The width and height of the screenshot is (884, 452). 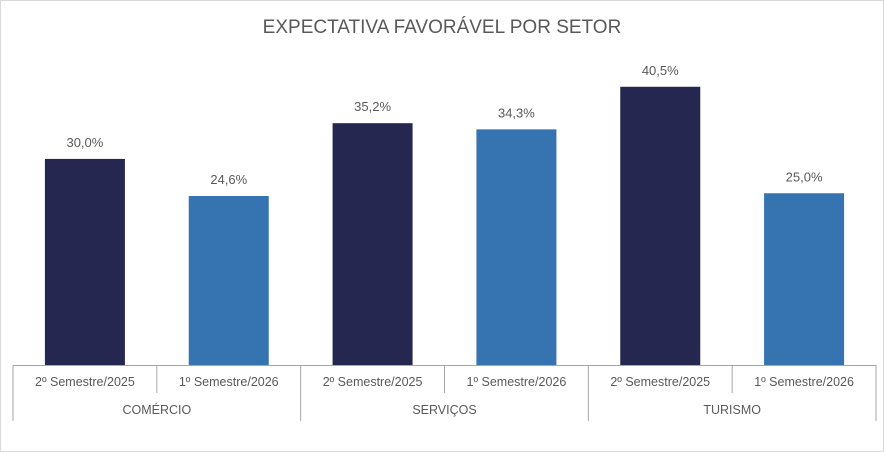 What do you see at coordinates (156, 409) in the screenshot?
I see `group-label: COMÉRCIO` at bounding box center [156, 409].